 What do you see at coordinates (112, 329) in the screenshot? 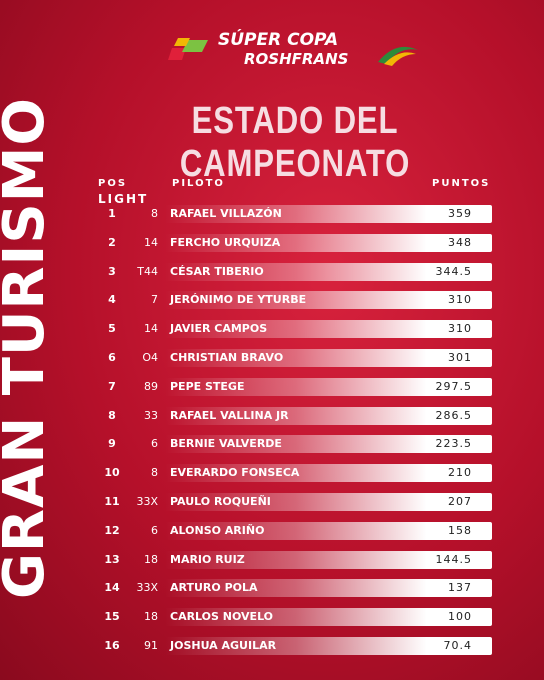
I see `pos: 5` at bounding box center [112, 329].